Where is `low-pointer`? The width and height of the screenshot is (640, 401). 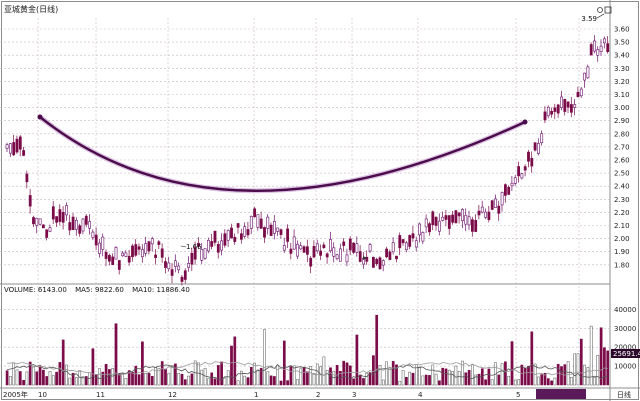
low-pointer is located at coordinates (183, 246).